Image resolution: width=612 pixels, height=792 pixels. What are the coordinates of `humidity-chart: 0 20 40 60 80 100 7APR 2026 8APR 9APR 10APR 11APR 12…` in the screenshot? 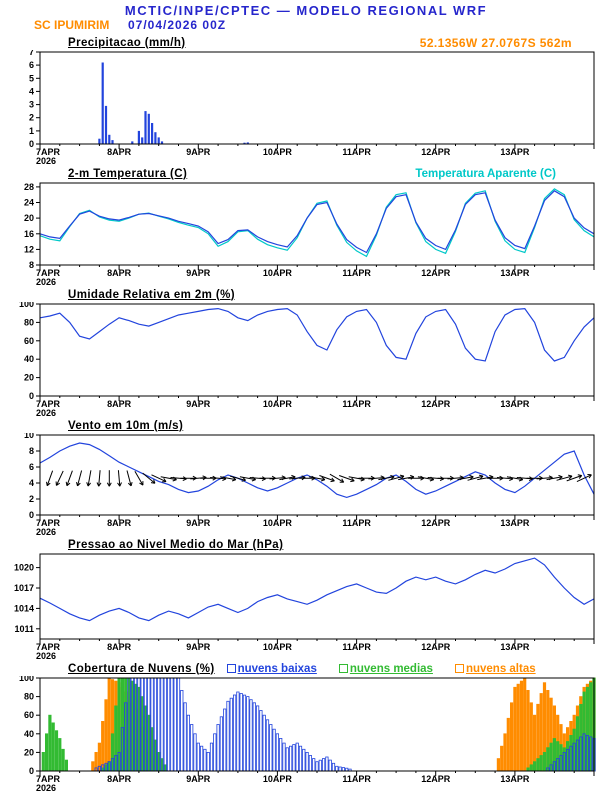 It's located at (306, 360).